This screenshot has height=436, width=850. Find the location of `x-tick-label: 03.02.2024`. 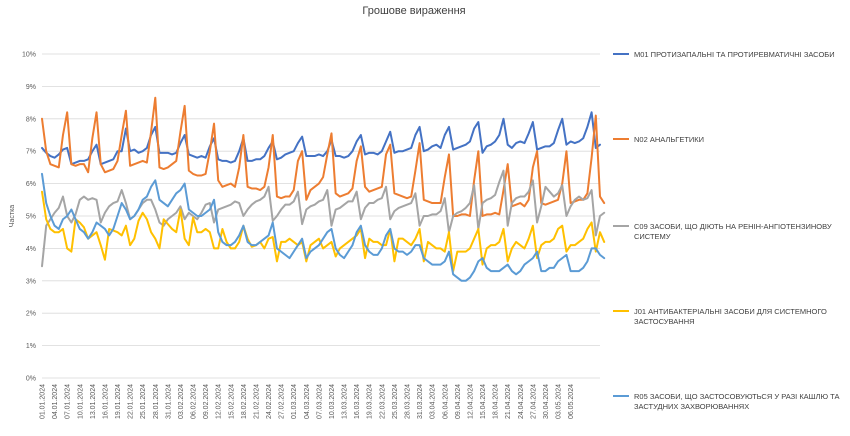

x-tick-label: 03.02.2024 is located at coordinates (181, 401).